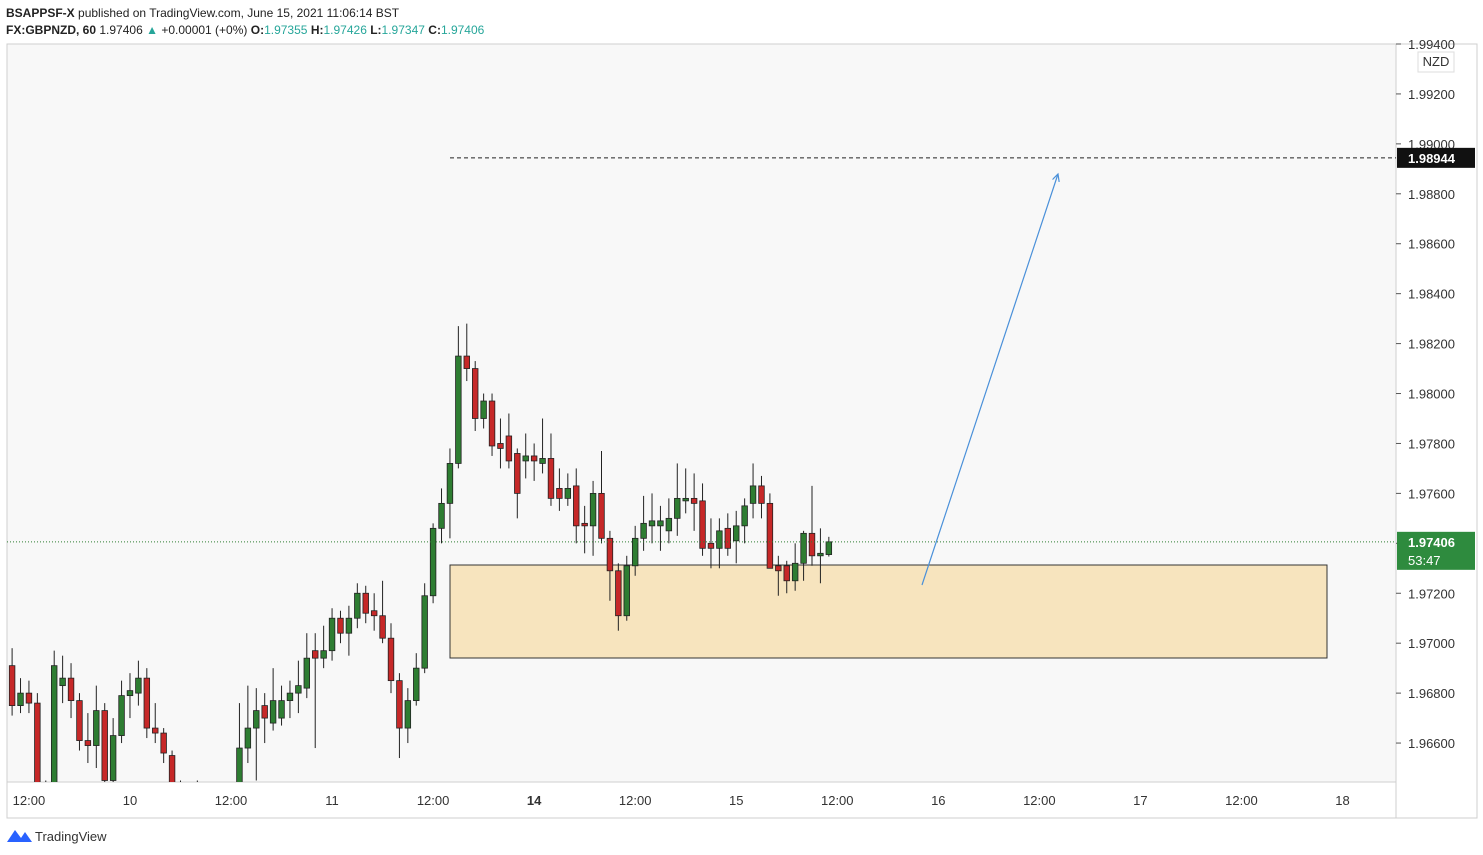 This screenshot has width=1483, height=855. Describe the element at coordinates (345, 30) in the screenshot. I see `h-value: 1.97426` at that location.